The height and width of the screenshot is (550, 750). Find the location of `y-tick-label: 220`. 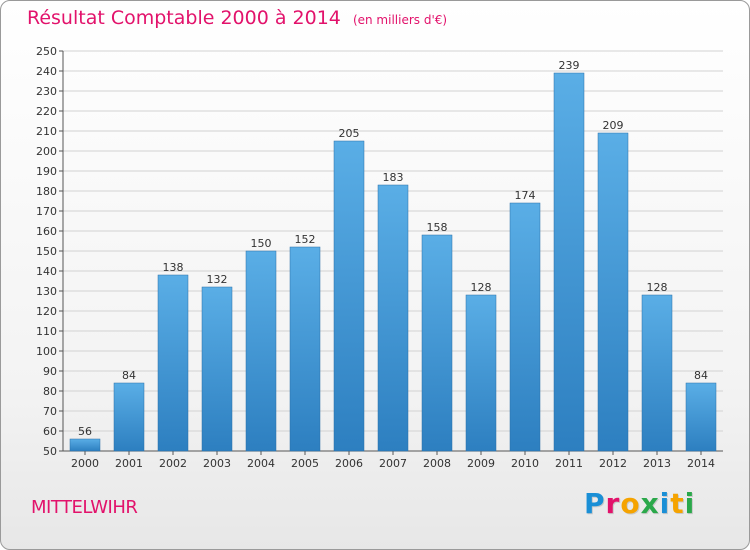

y-tick-label: 220 is located at coordinates (46, 111).